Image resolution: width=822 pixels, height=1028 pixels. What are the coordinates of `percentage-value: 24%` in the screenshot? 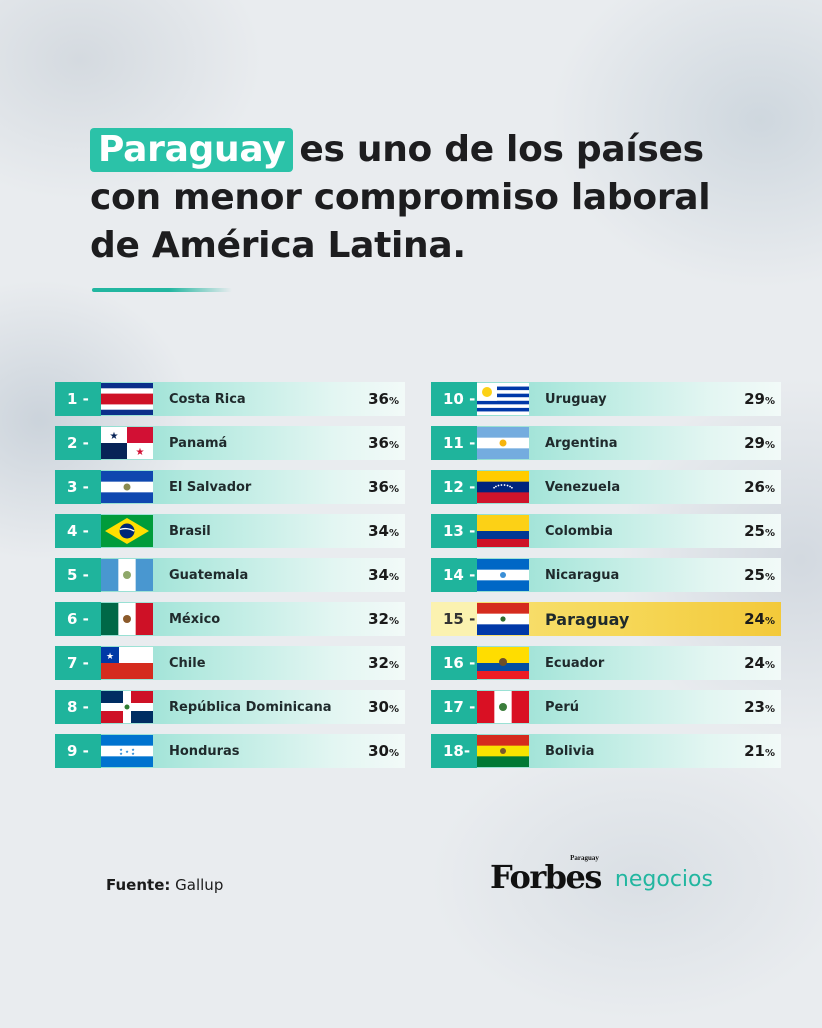 It's located at (759, 619).